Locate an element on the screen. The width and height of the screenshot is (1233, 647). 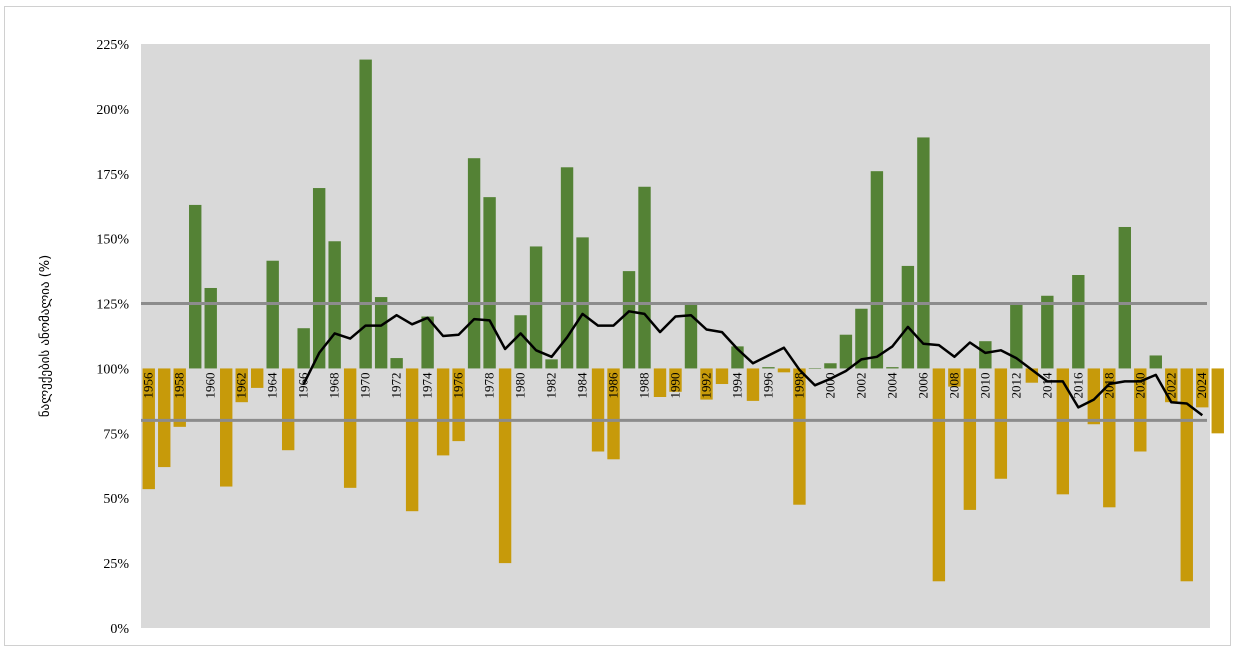
bar-1962 is located at coordinates (241, 385).